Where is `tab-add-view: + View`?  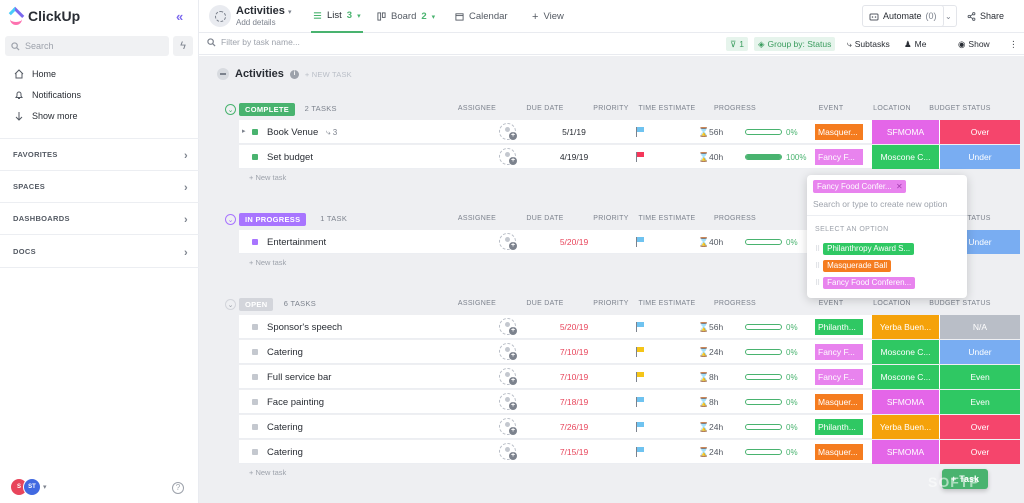 tab-add-view: + View is located at coordinates (548, 16).